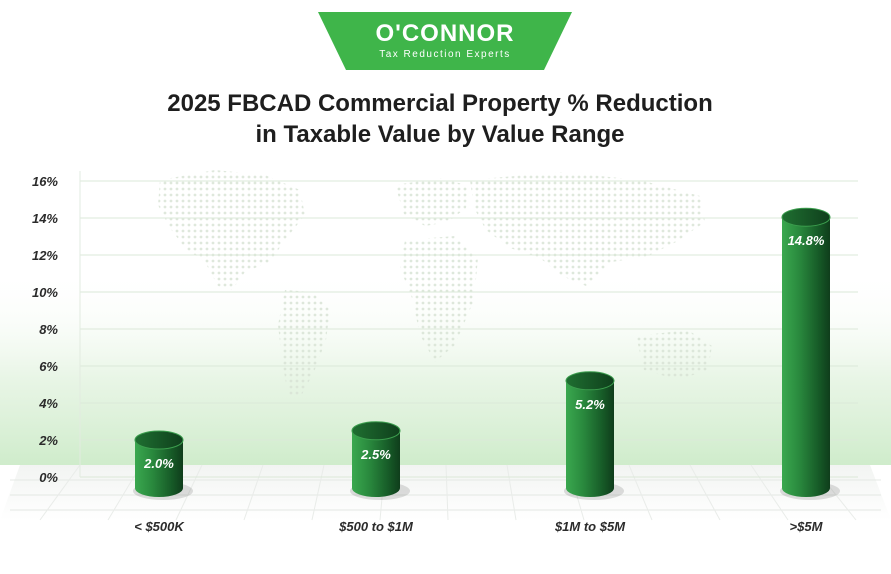  I want to click on chart-floor, so click(445, 492).